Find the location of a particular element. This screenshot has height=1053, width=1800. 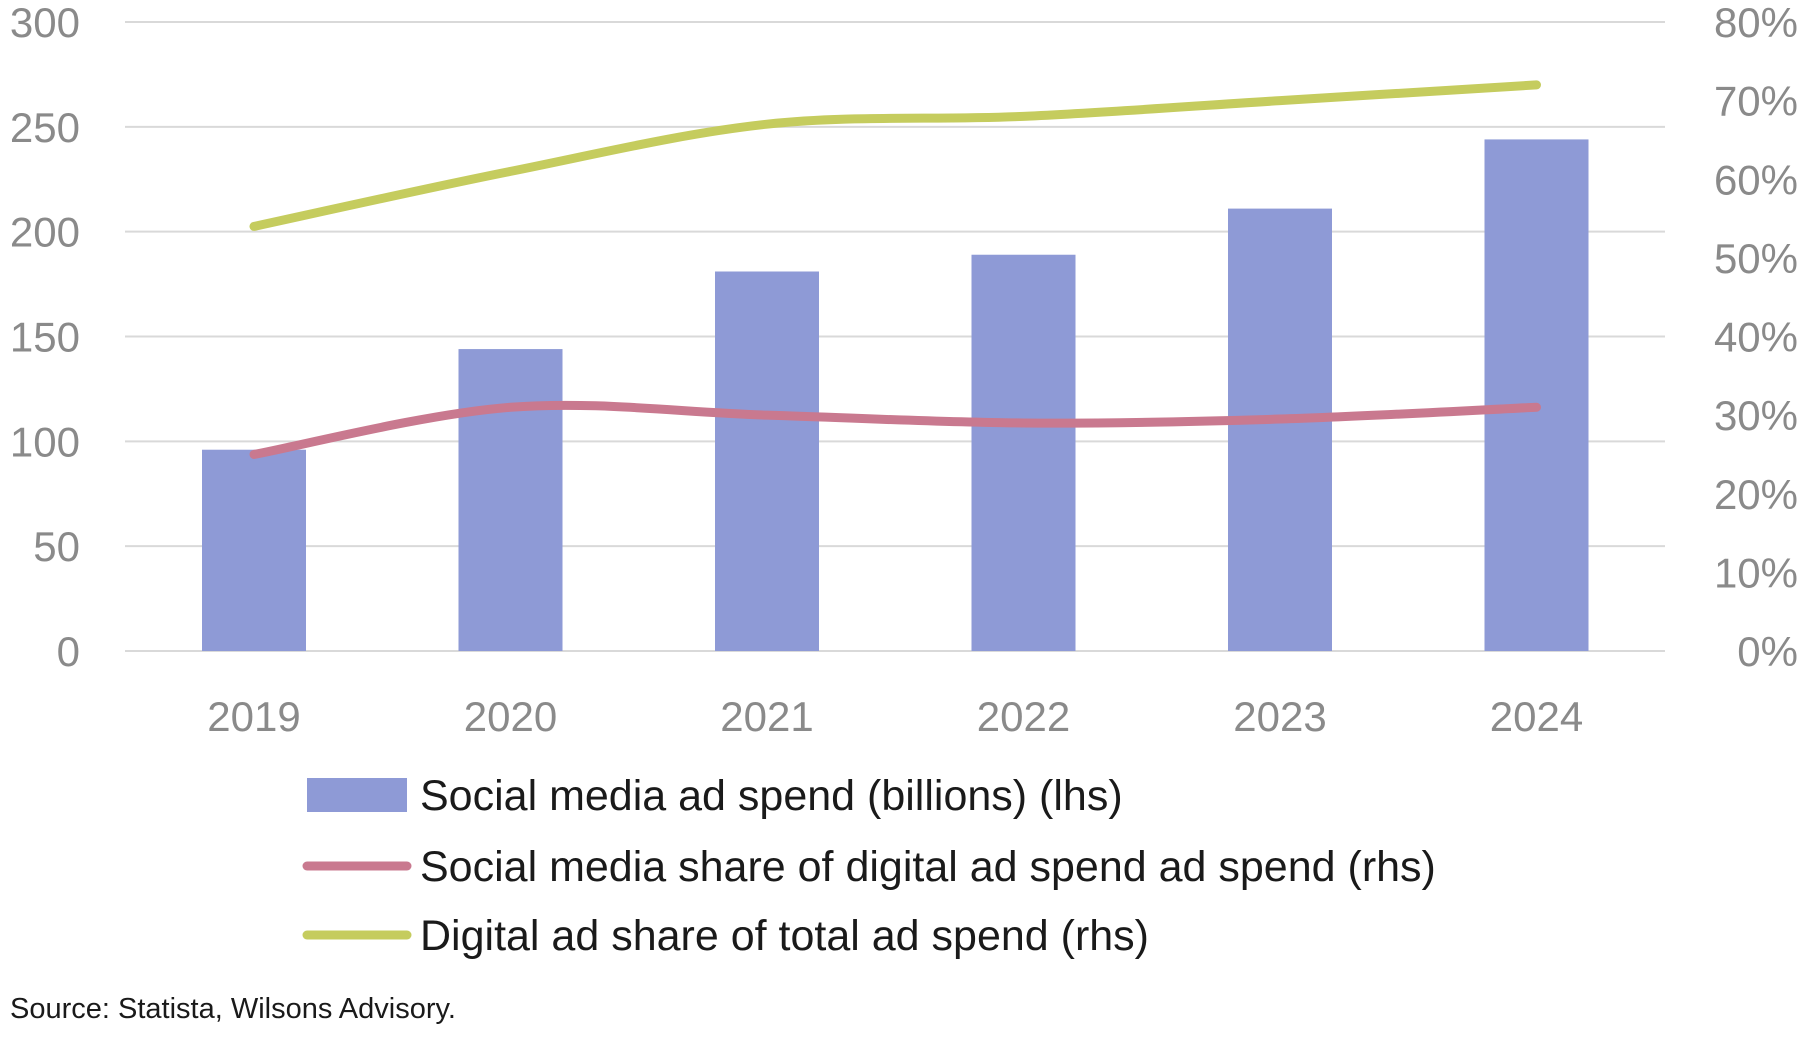

legend-label: Digital ad share of total ad spend (rhs) is located at coordinates (784, 936).